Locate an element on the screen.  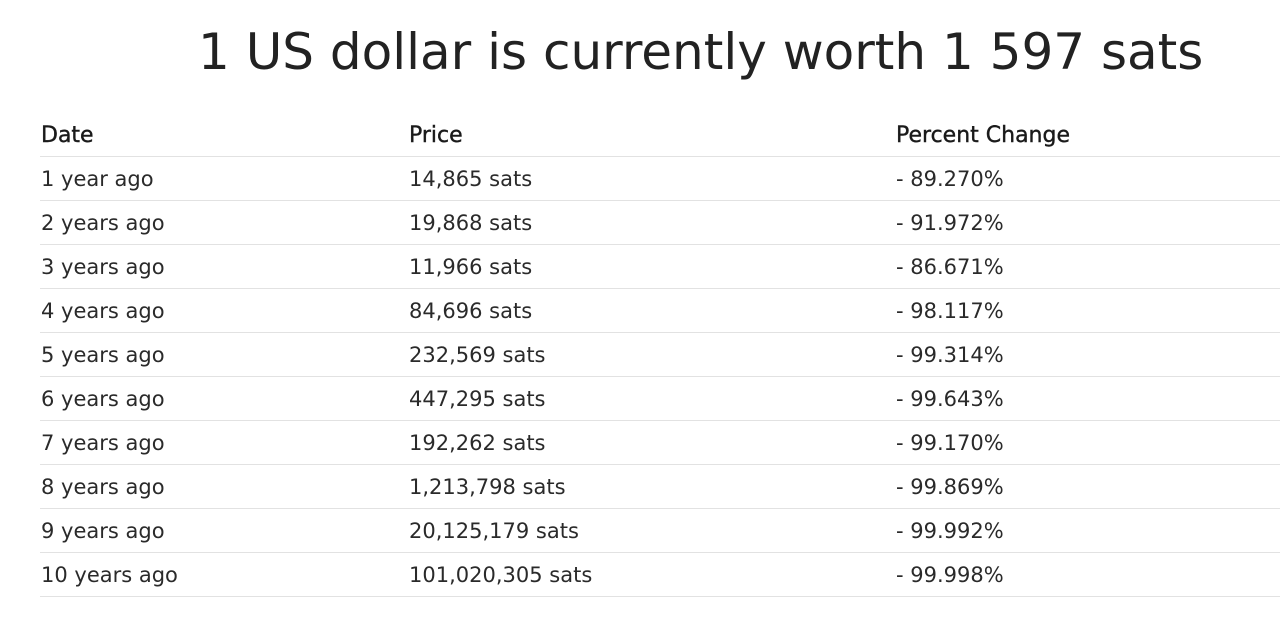
row-percent-change: - 99.992% is located at coordinates (1087, 530).